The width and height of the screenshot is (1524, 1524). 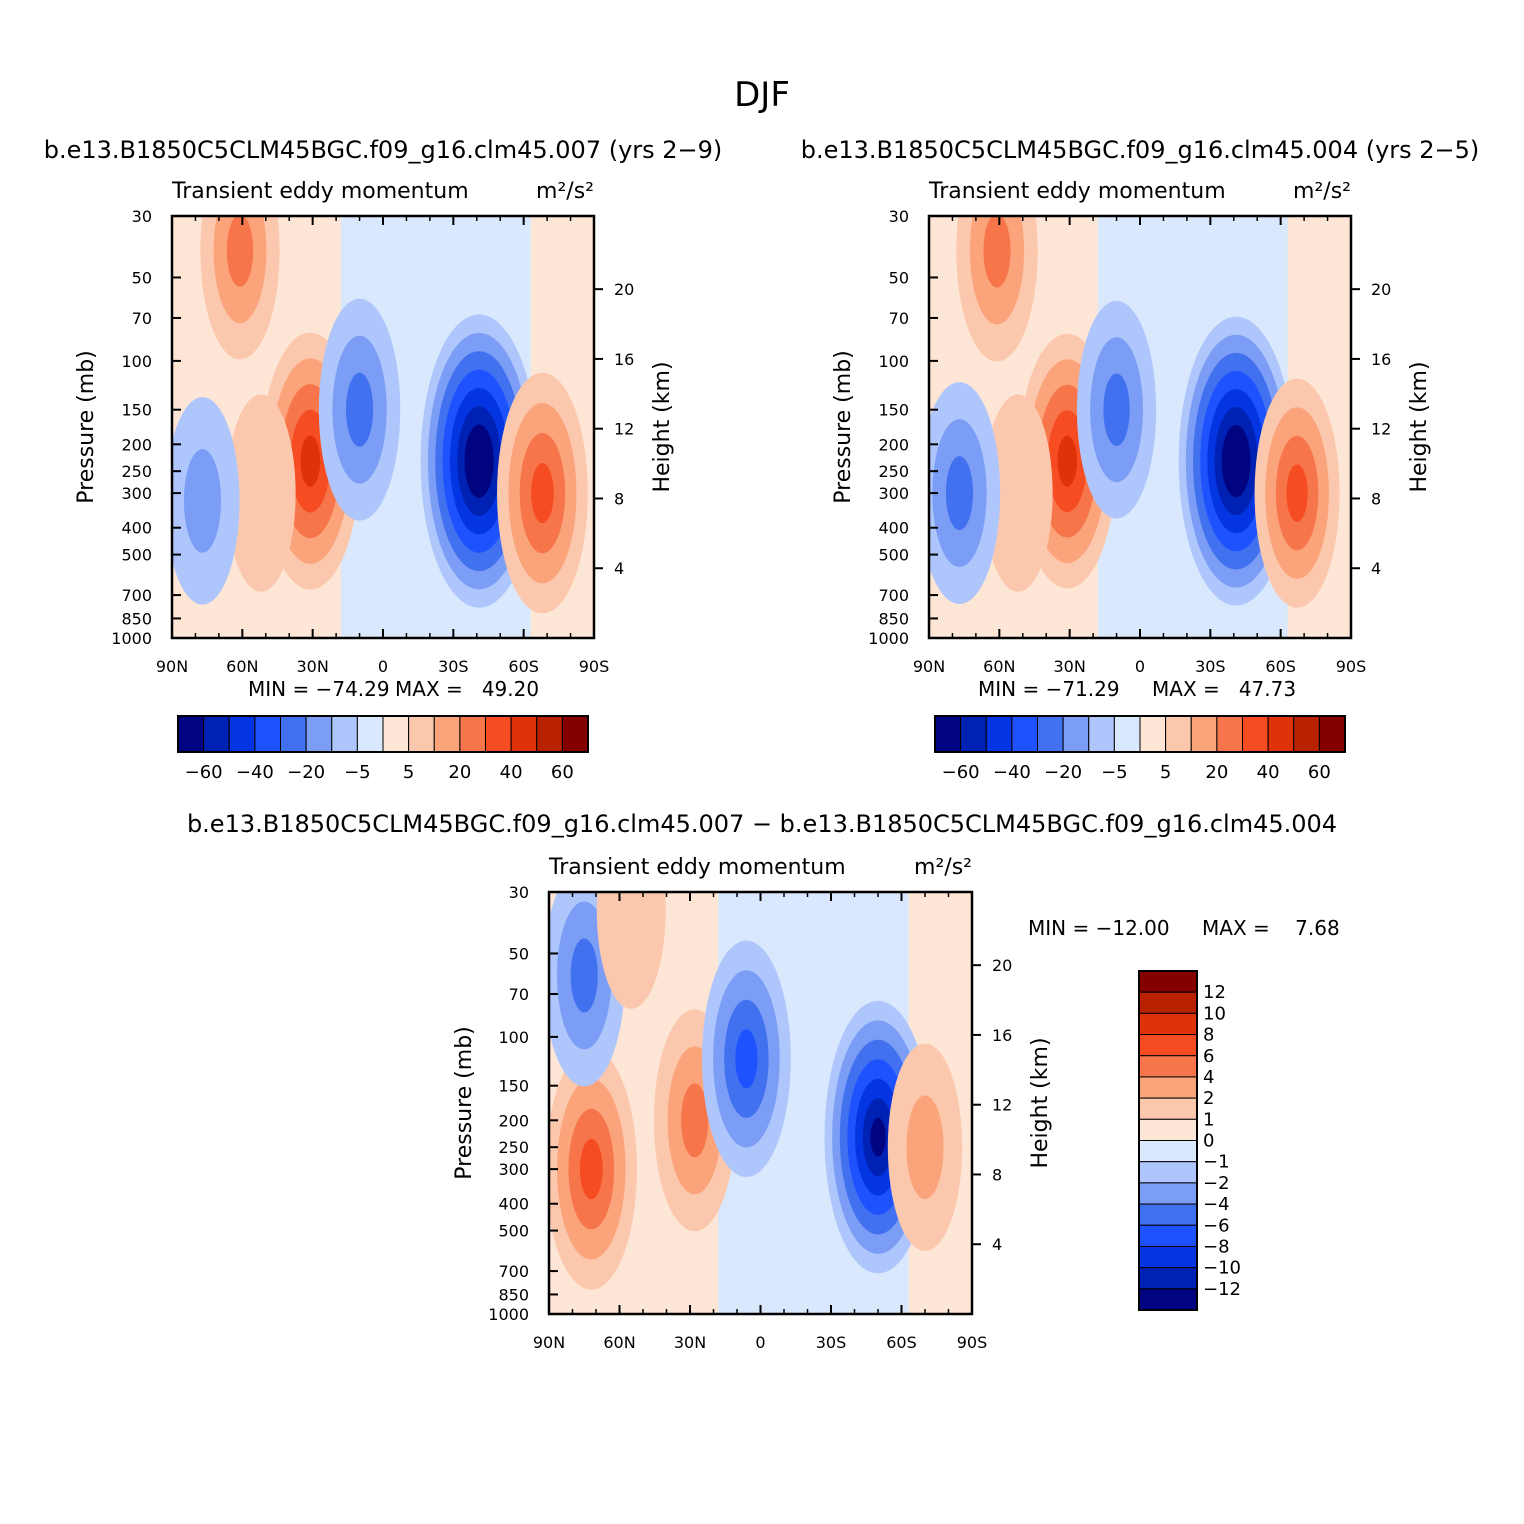 What do you see at coordinates (172, 666) in the screenshot?
I see `x-tick-label: 90N` at bounding box center [172, 666].